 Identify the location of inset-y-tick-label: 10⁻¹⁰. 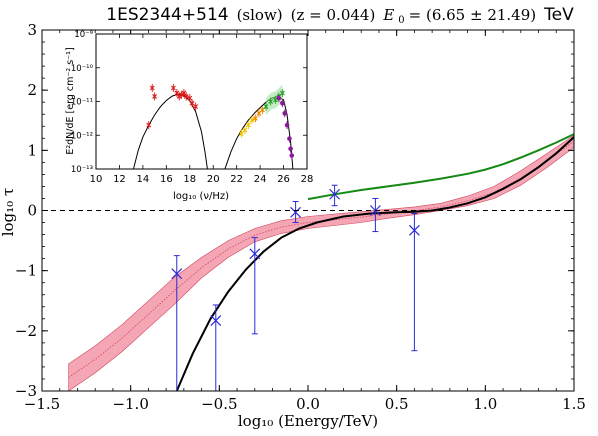
(82, 69).